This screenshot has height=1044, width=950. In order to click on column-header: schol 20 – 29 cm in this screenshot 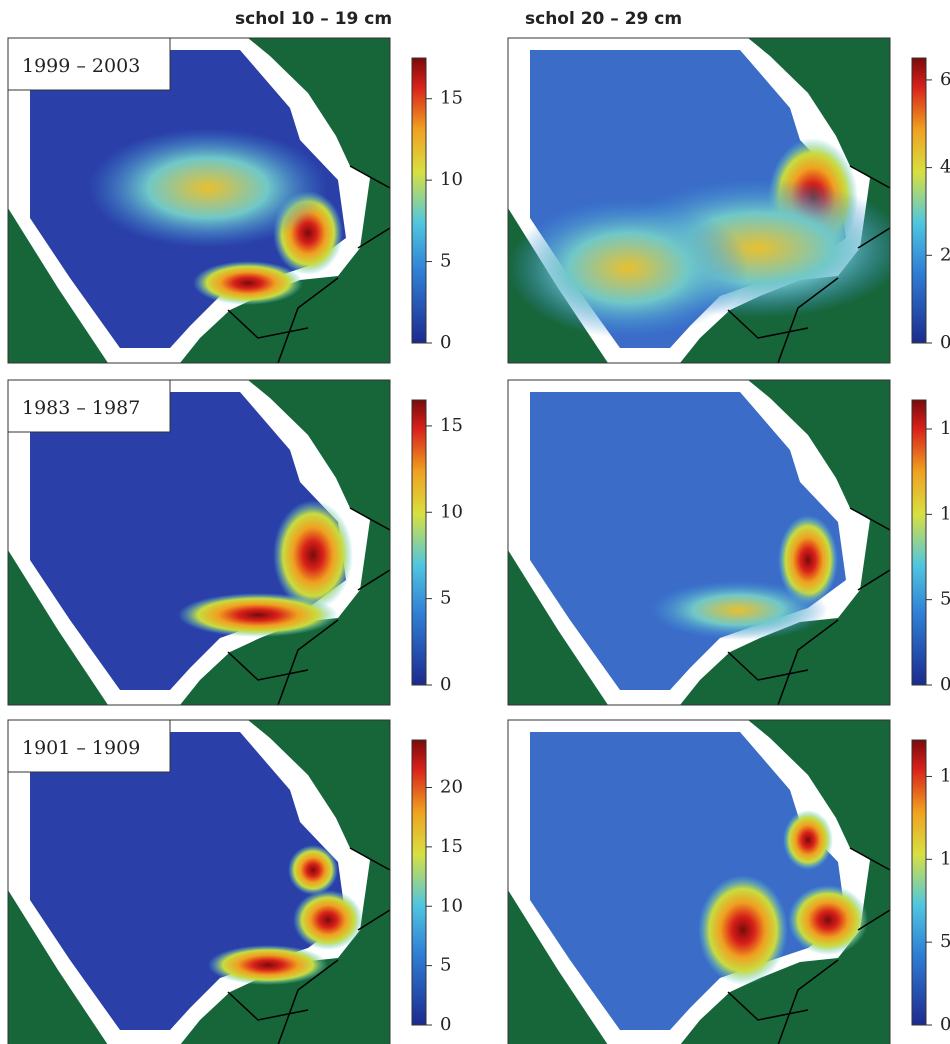, I will do `click(603, 19)`.